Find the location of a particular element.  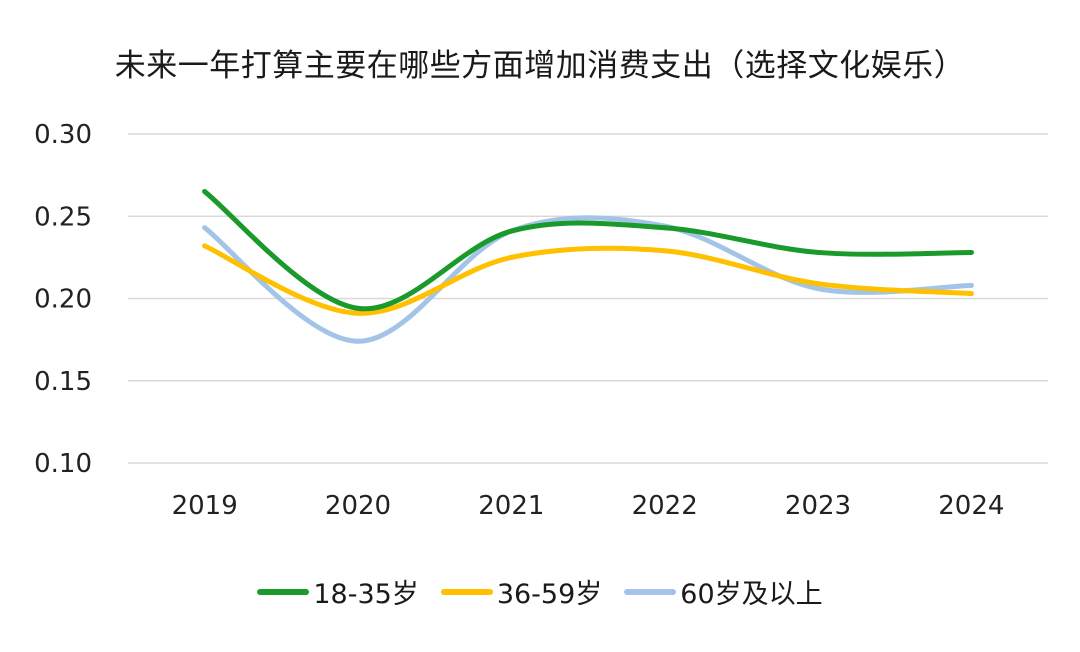

y-tick-label: 0.30 is located at coordinates (63, 135).